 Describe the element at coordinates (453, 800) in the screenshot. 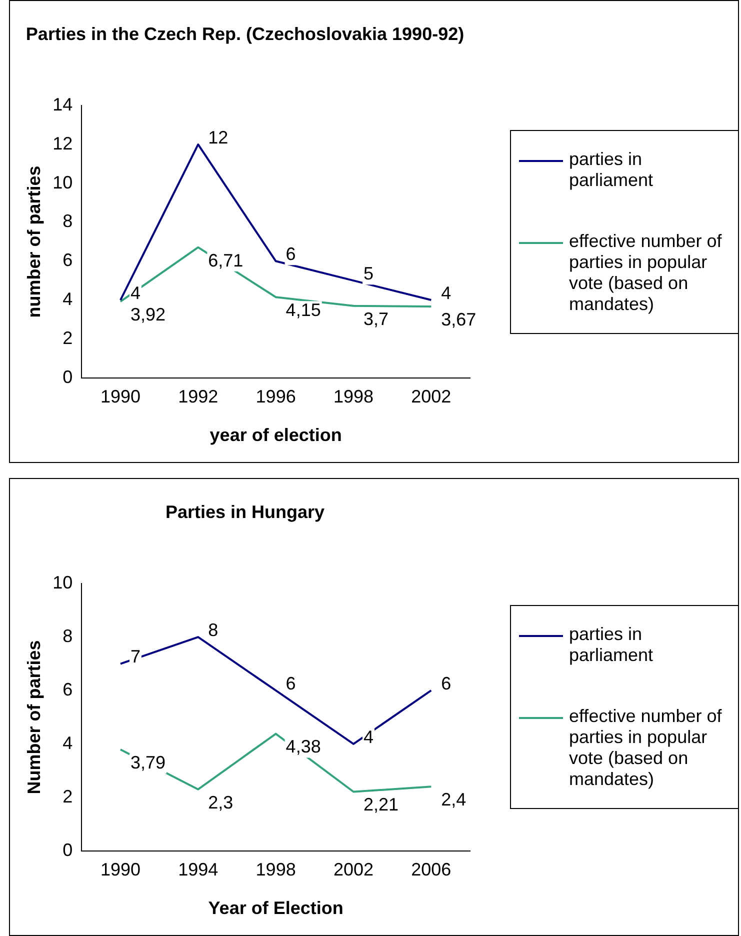

I see `data-label: 2,4` at that location.